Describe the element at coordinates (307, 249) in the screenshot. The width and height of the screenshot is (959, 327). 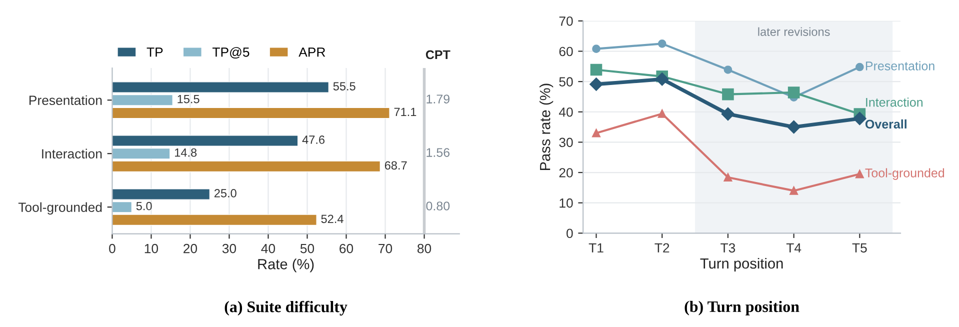
I see `x-tick-label: 50` at that location.